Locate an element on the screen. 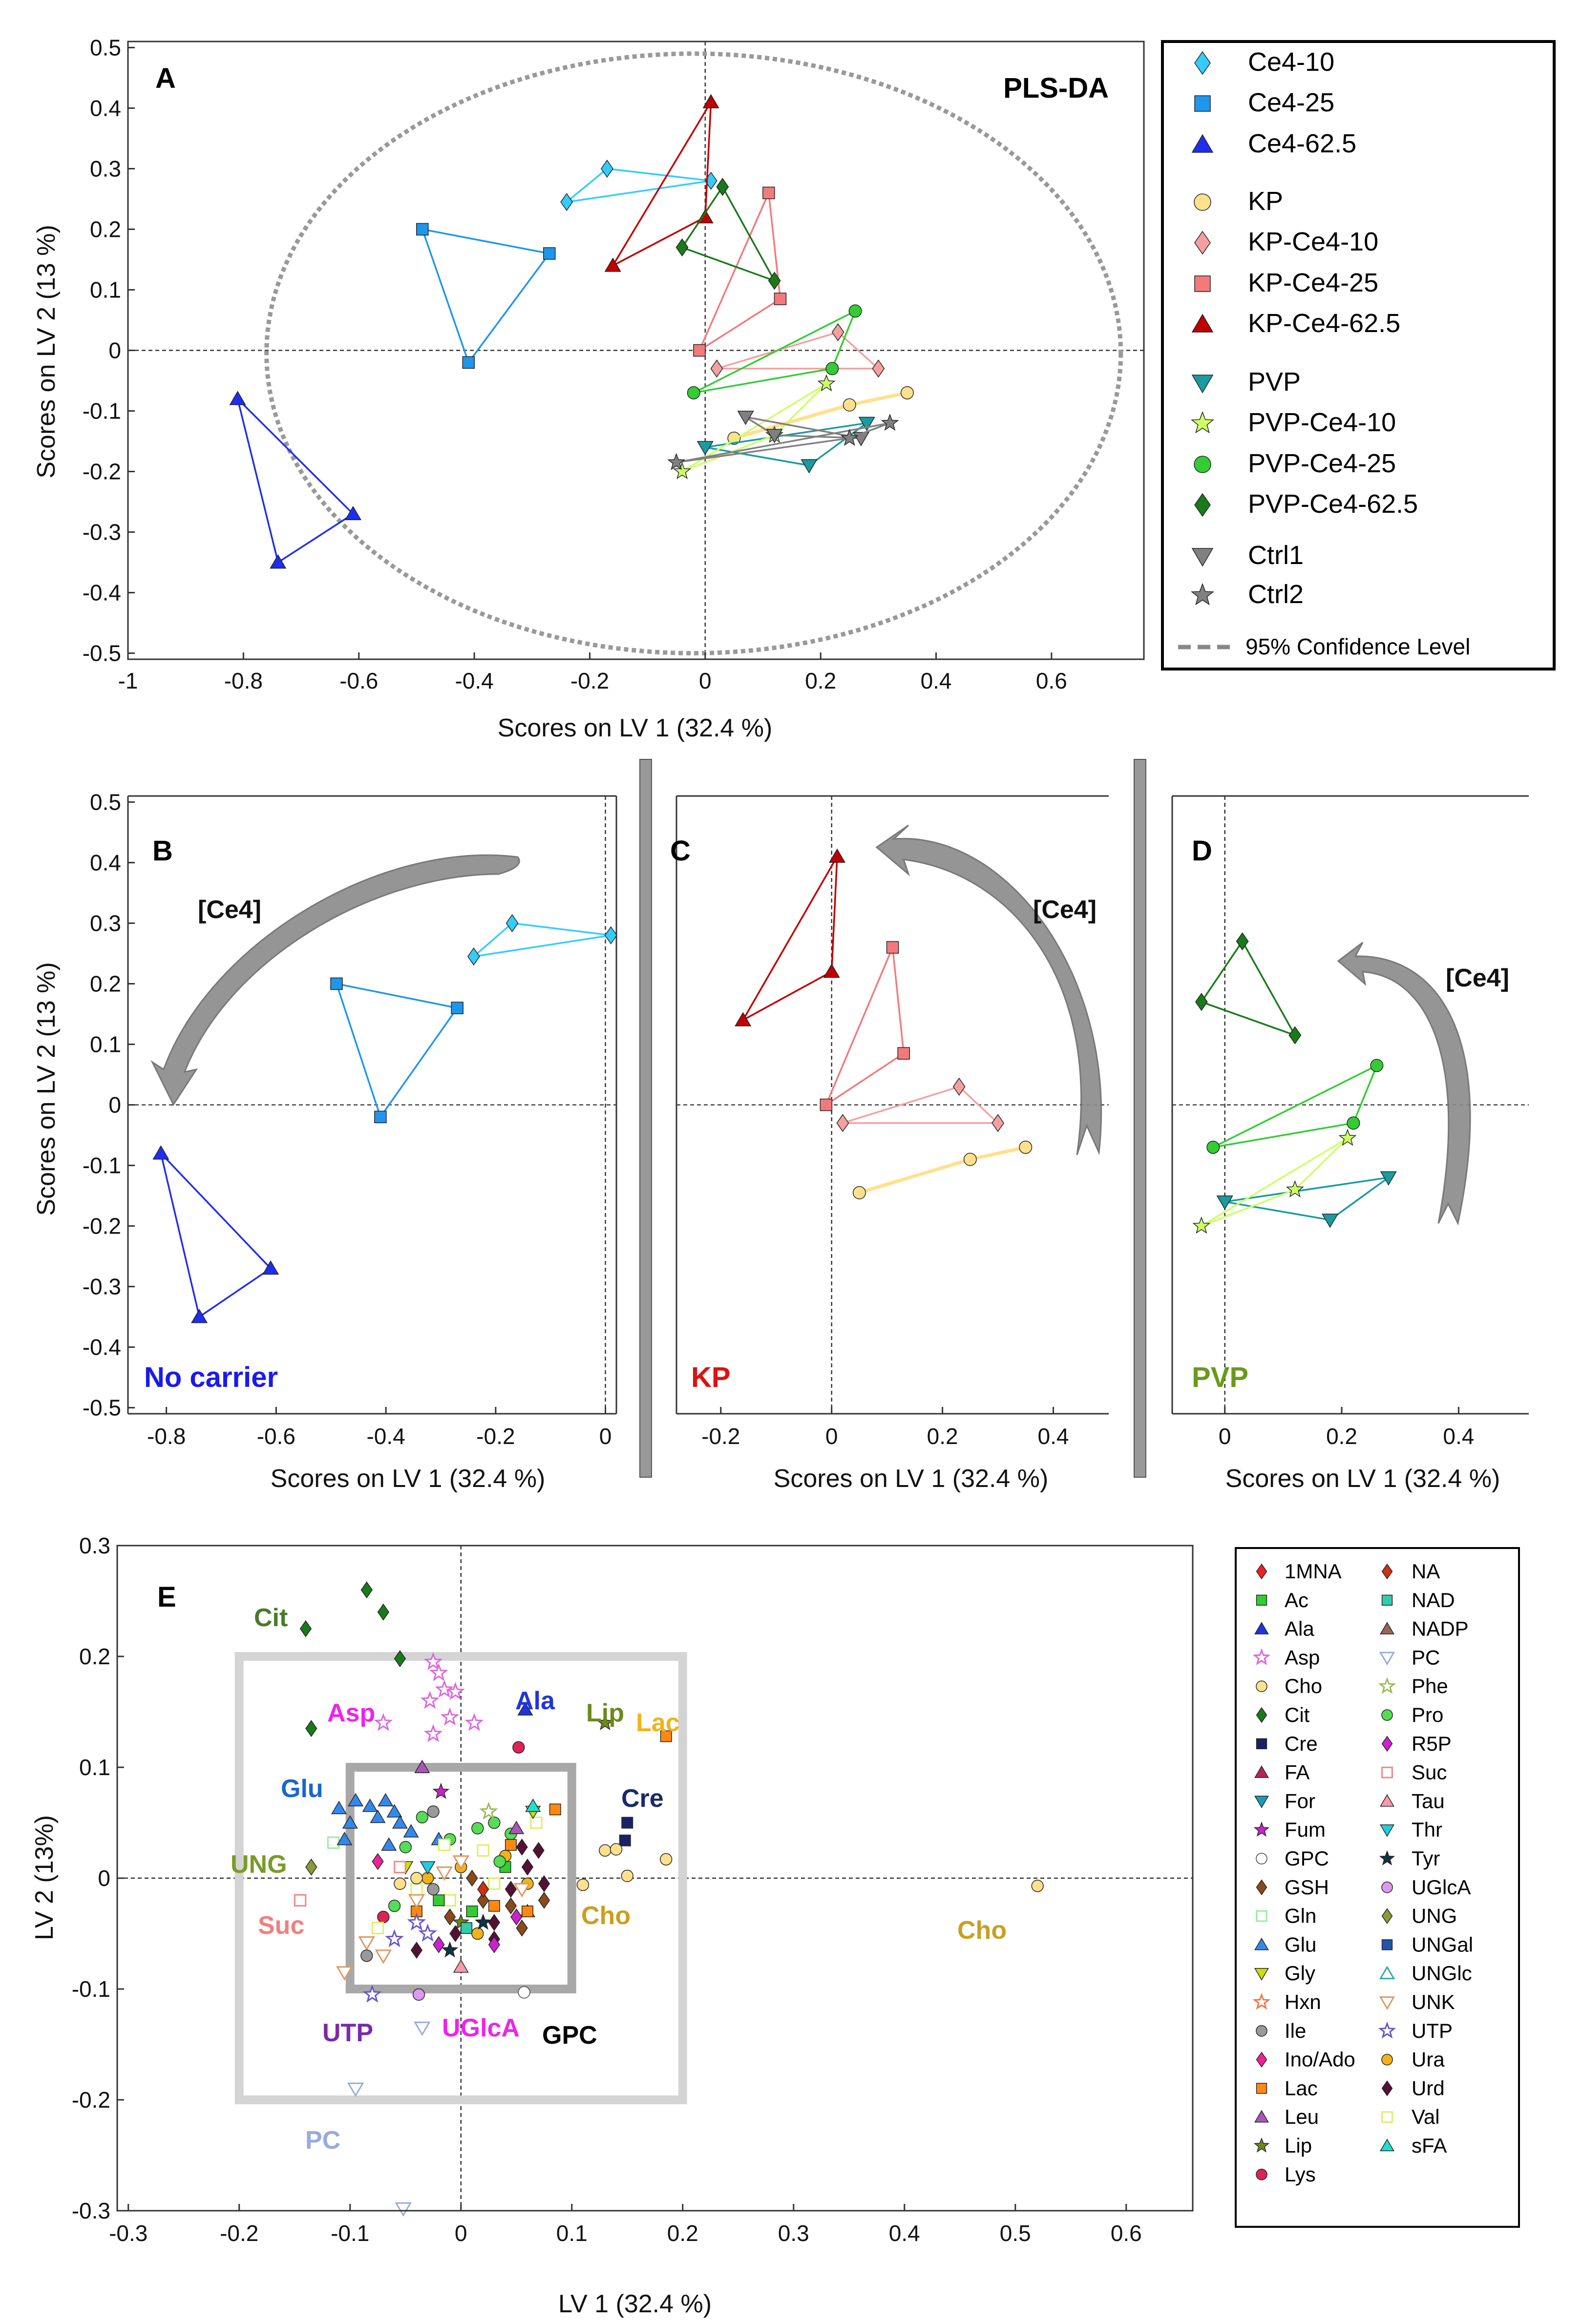 This screenshot has height=2324, width=1582. legend-label-sFA: sFA is located at coordinates (1429, 2145).